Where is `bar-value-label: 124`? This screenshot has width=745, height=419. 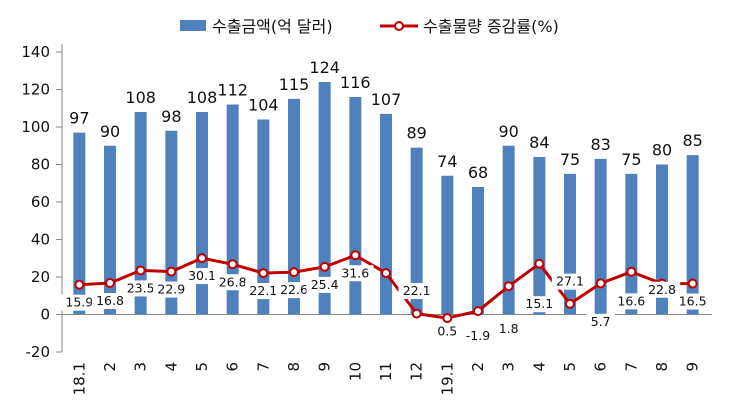 bar-value-label: 124 is located at coordinates (324, 67).